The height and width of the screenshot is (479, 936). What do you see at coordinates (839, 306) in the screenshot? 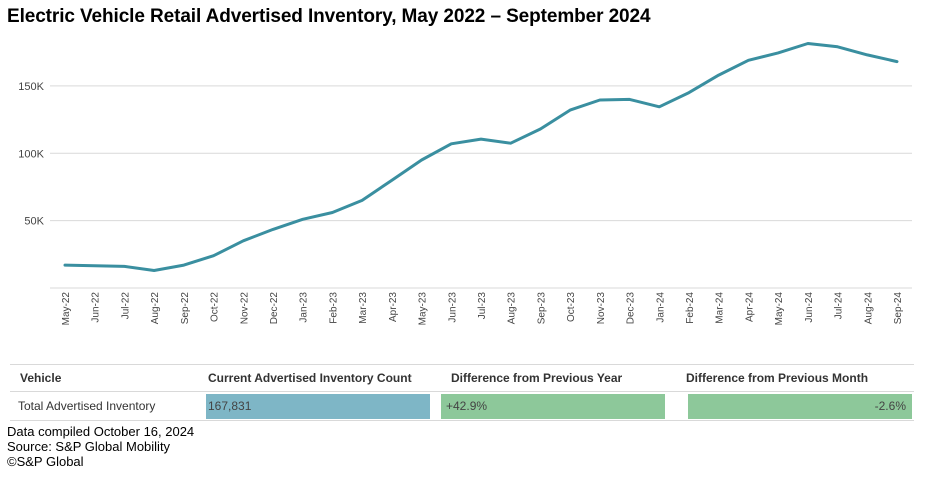
I see `x-tick-label: Jul-24` at bounding box center [839, 306].